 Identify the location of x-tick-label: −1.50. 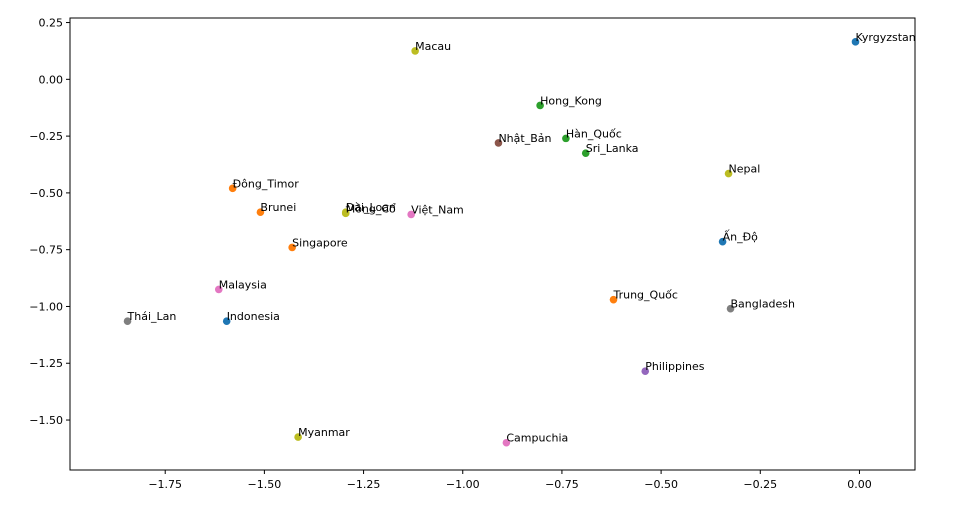
(265, 484).